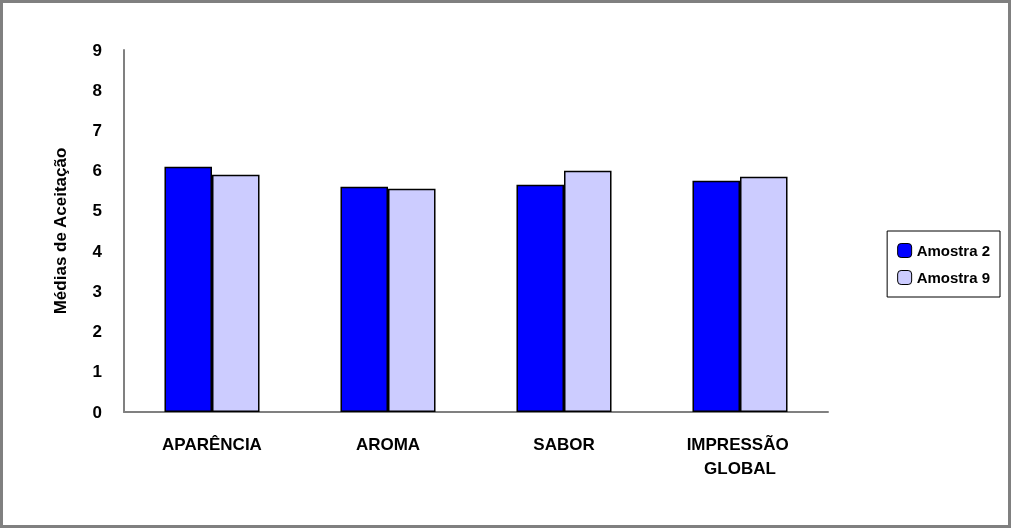 The width and height of the screenshot is (1011, 528). Describe the element at coordinates (97, 50) in the screenshot. I see `y-tick-label: 9` at that location.